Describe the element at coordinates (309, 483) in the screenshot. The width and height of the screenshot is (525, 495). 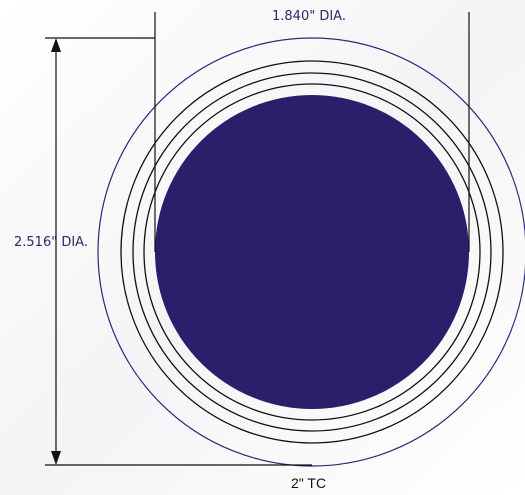
I see `caption-label: 2" TC` at that location.